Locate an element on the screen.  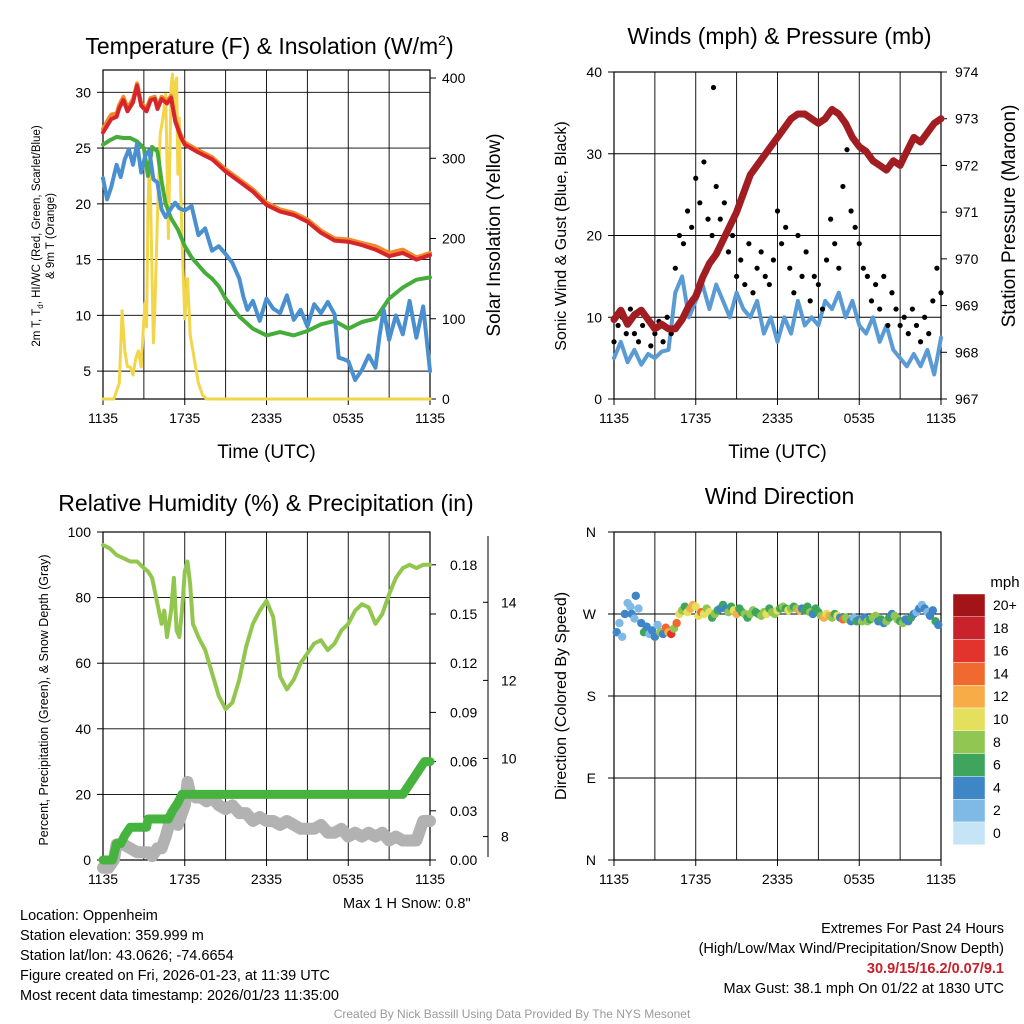
y2-axis-label: Station Pressure (Maroon) is located at coordinates (1009, 216).